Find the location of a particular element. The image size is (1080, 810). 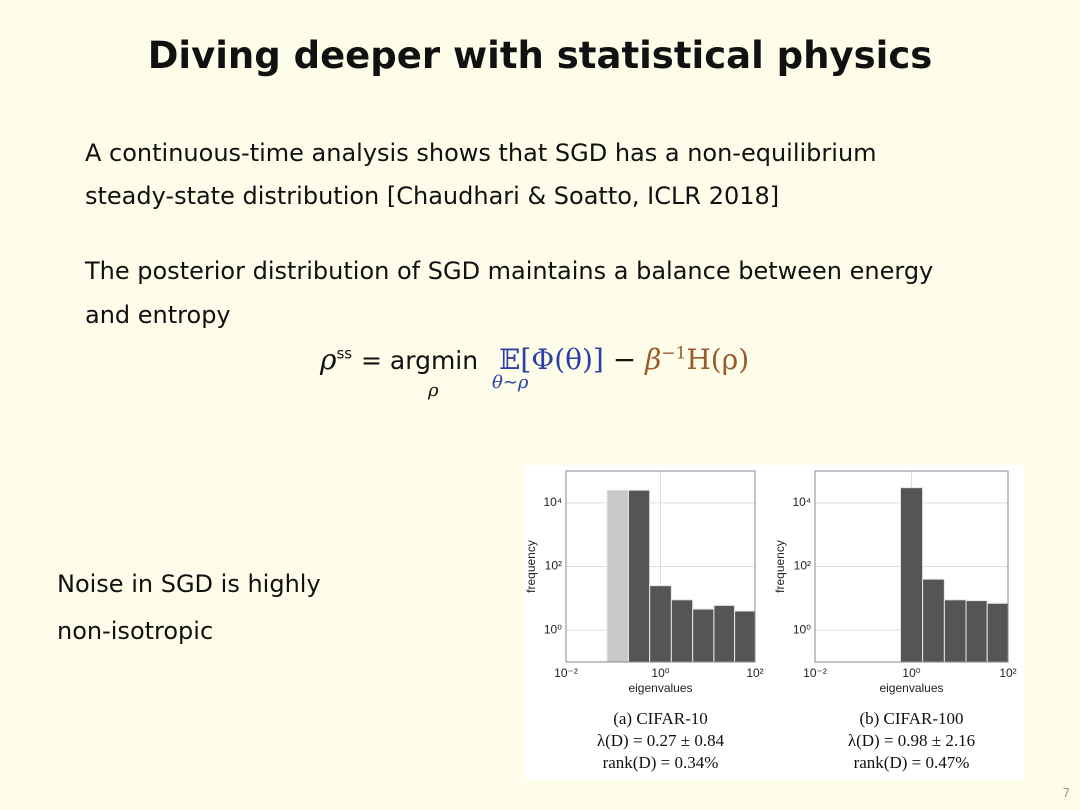

caption-line: (b) CIFAR-100 is located at coordinates (911, 718).